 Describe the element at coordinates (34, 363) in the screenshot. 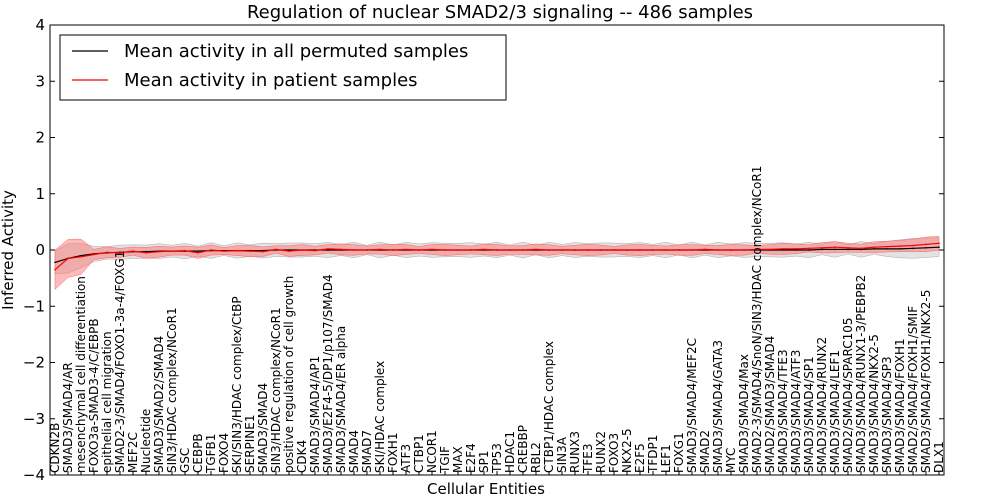

I see `y-tick-label: −2` at that location.